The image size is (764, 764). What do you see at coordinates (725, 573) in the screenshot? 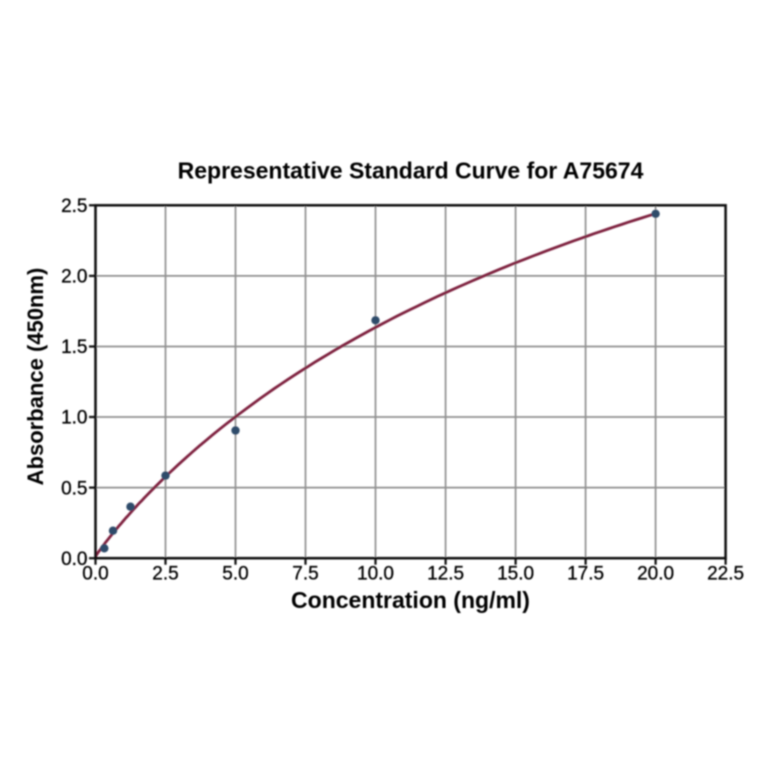
I see `svg-text: 22.5` at bounding box center [725, 573].